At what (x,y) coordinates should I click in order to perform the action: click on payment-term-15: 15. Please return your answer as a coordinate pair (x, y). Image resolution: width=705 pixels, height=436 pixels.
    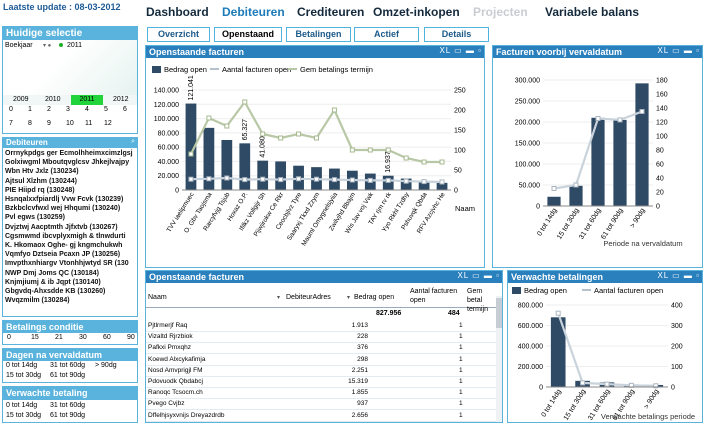
    Looking at the image, I should click on (35, 337).